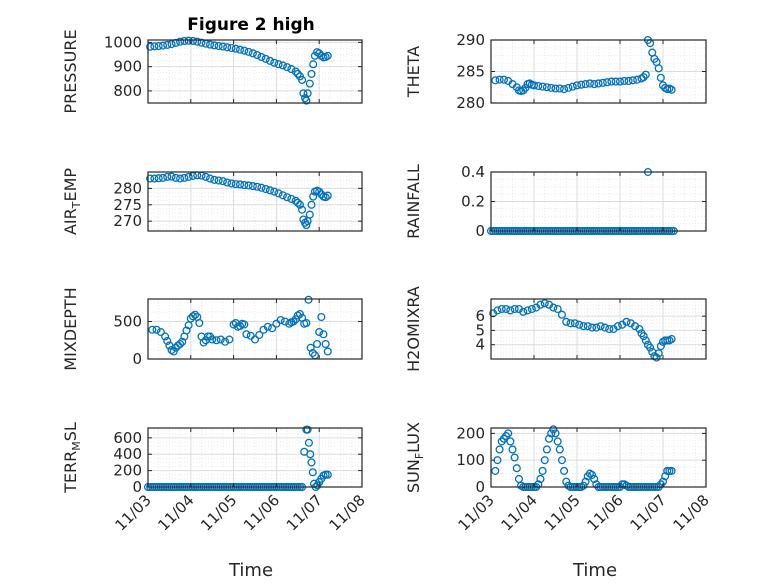  Describe the element at coordinates (555, 201) in the screenshot. I see `panel-rainfall: 0 0.2 0.4 RAINFALL` at that location.